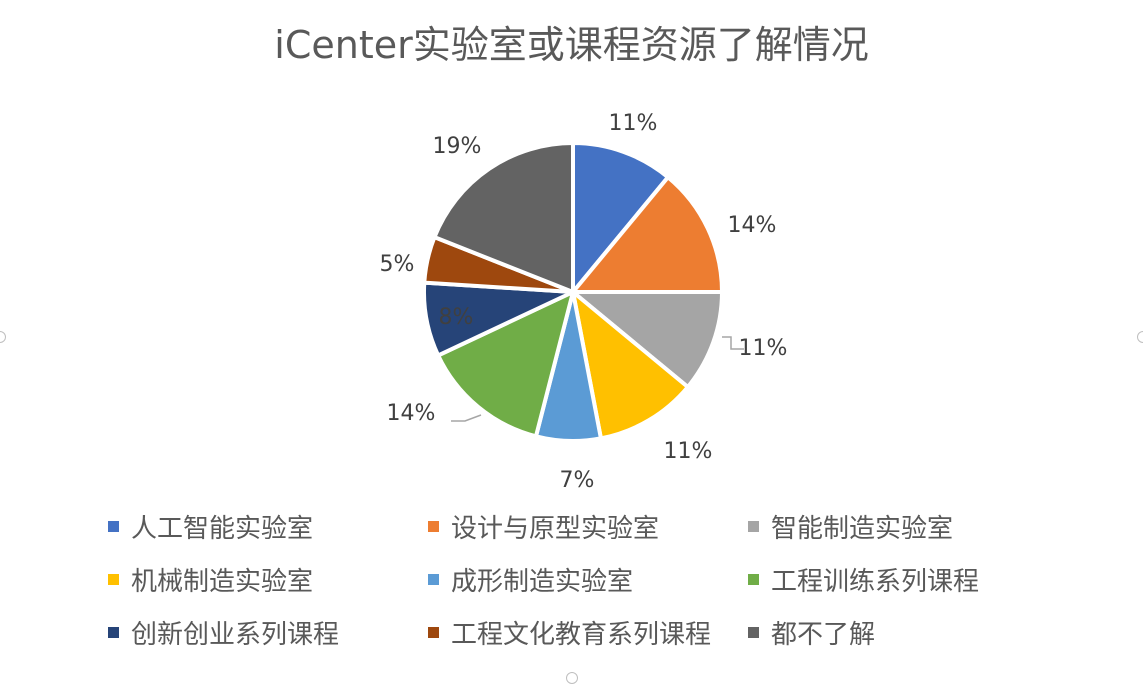  Describe the element at coordinates (222, 582) in the screenshot. I see `legend-label: 机械制造实验室` at that location.